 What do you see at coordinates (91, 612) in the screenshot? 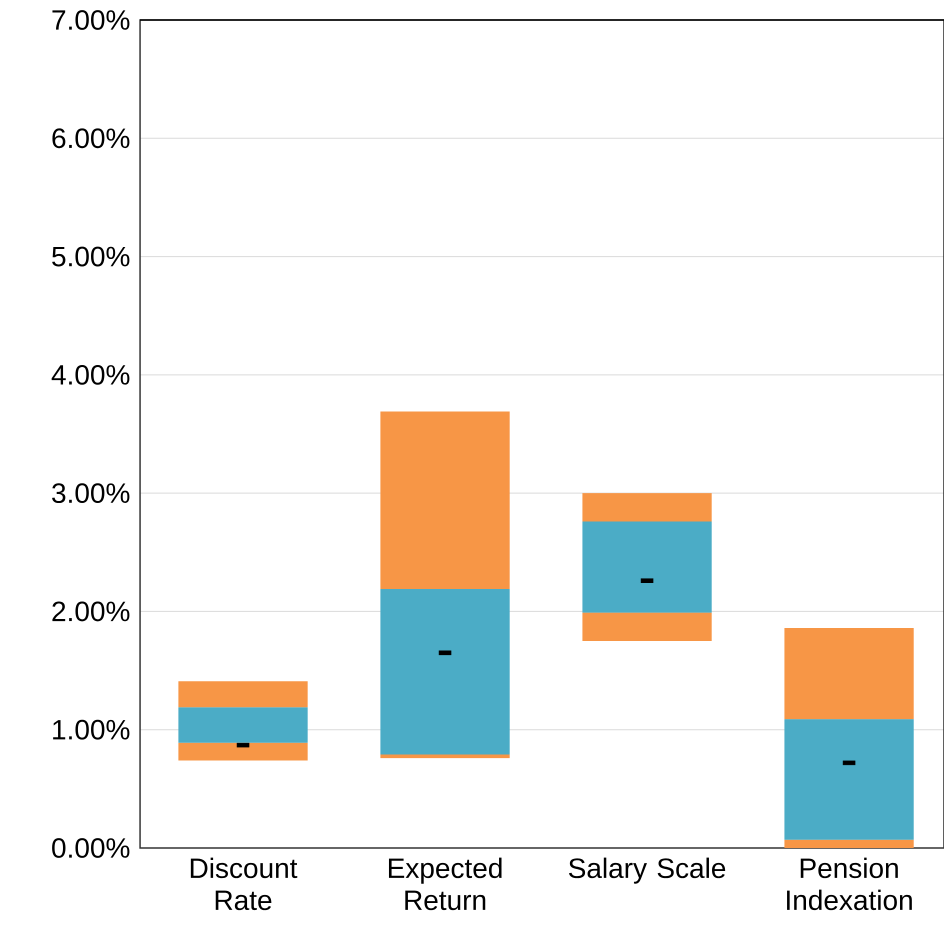
I see `y-tick-label: 2.00%` at bounding box center [91, 612].